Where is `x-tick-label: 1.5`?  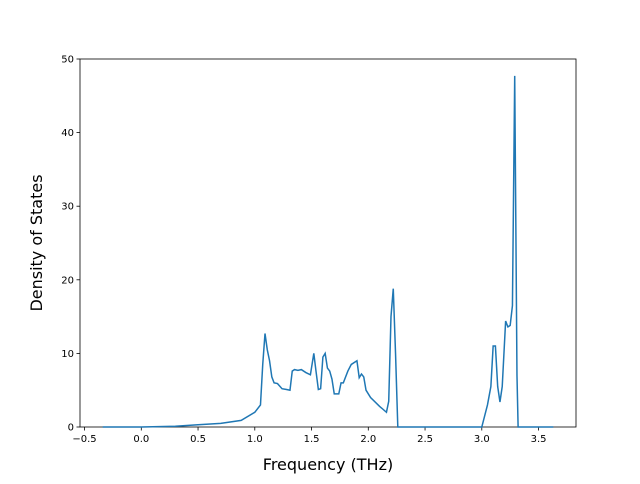 x-tick-label: 1.5 is located at coordinates (312, 439).